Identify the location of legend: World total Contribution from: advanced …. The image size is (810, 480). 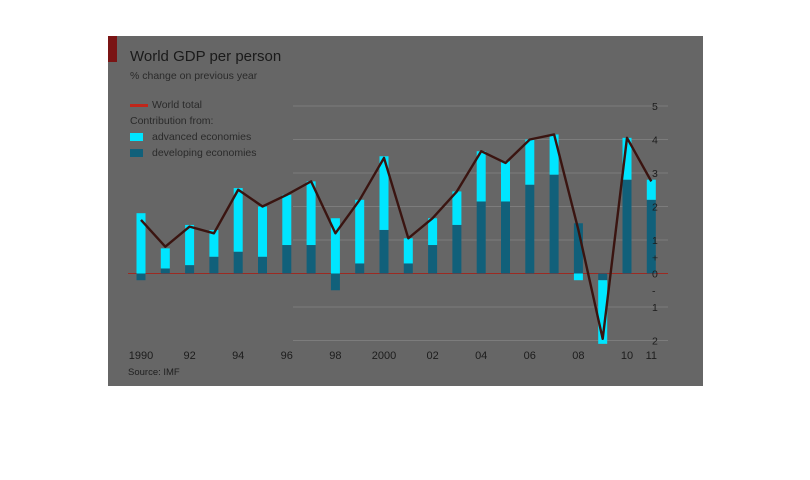
(193, 129).